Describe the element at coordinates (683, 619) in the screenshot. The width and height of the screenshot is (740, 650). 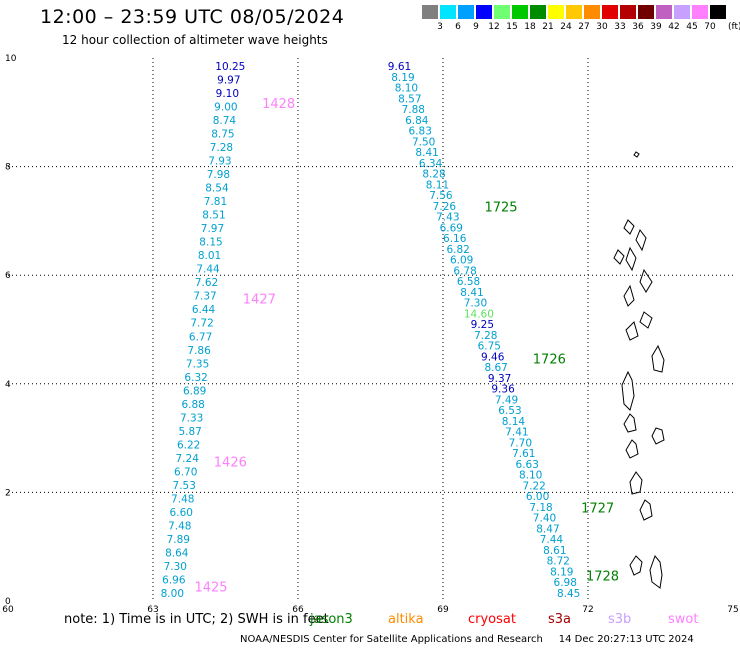
I see `satellite-swot: swot` at that location.